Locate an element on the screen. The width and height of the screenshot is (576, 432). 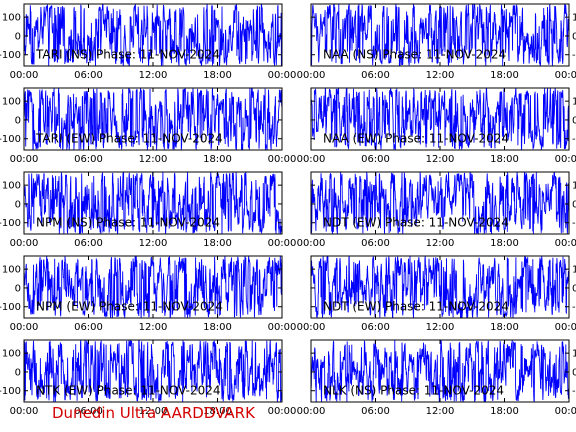
panel-title: TARI (EW) Phase: 11-NOV-2024 is located at coordinates (129, 139).